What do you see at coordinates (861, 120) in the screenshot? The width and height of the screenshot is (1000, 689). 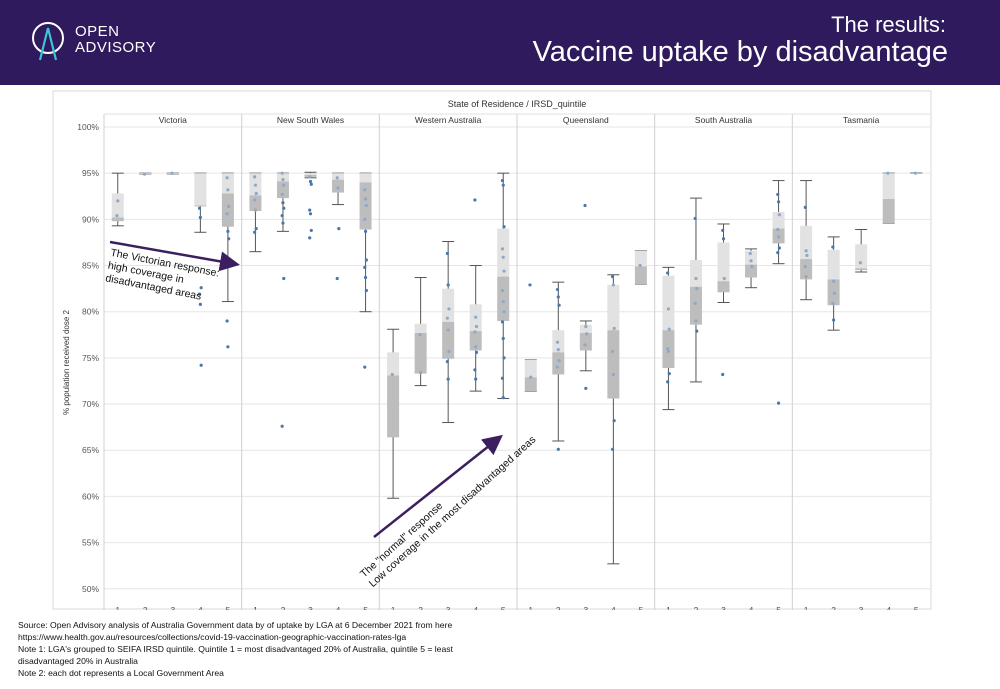 I see `panel-label-tasmania: Tasmania` at bounding box center [861, 120].